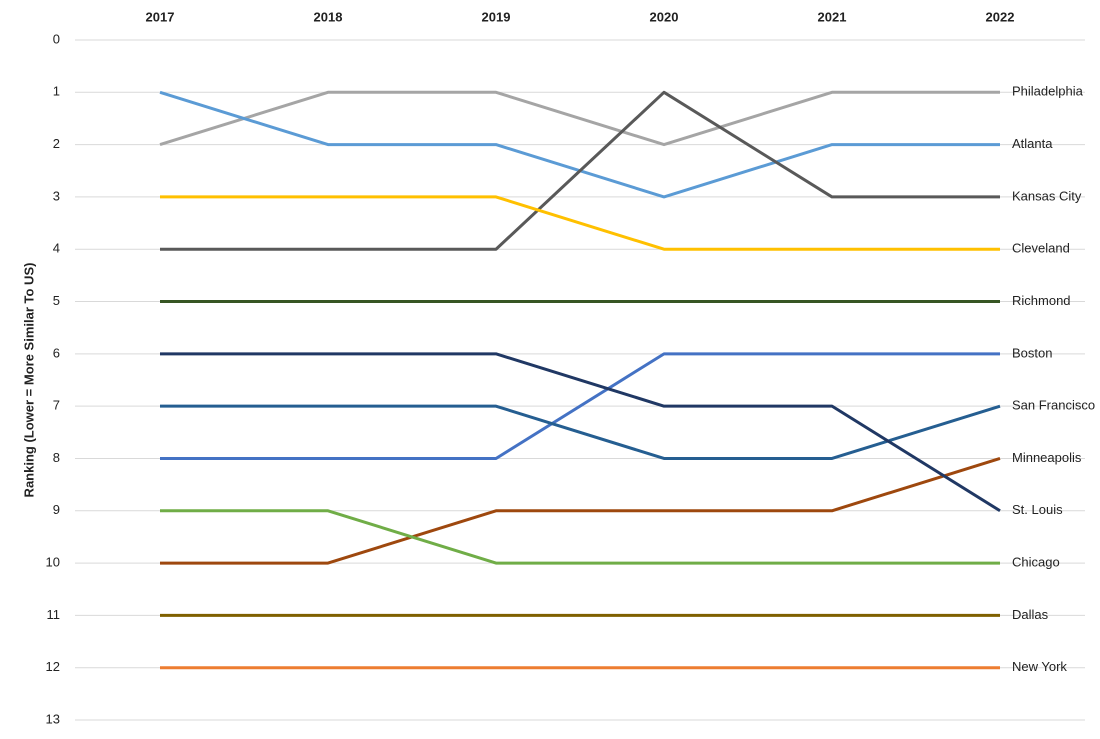  I want to click on y-tick-label: 7, so click(56, 405).